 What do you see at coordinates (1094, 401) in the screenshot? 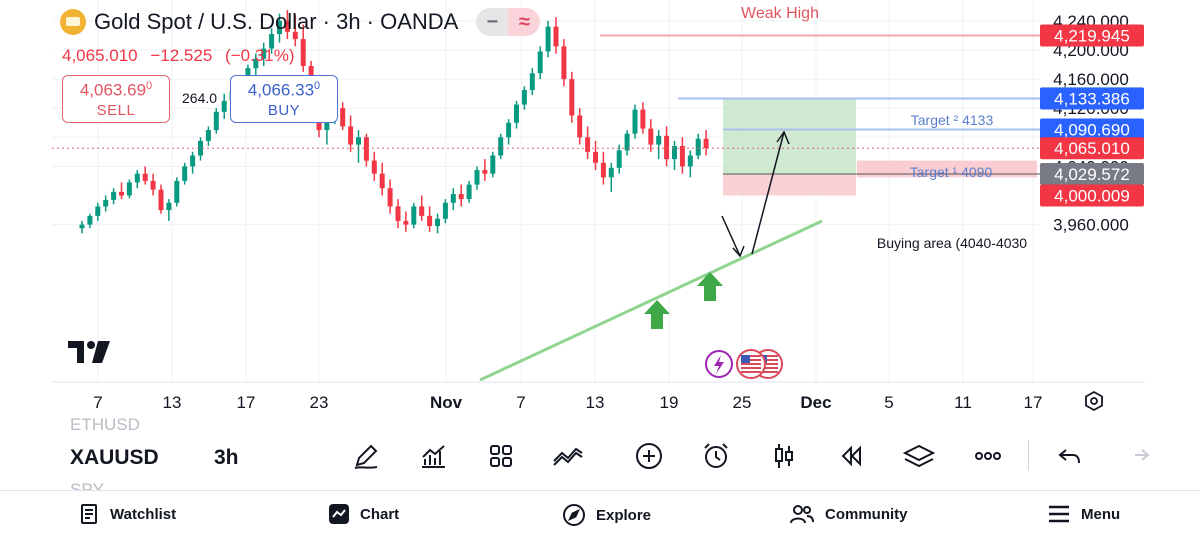
I see `chart-settings-icon` at bounding box center [1094, 401].